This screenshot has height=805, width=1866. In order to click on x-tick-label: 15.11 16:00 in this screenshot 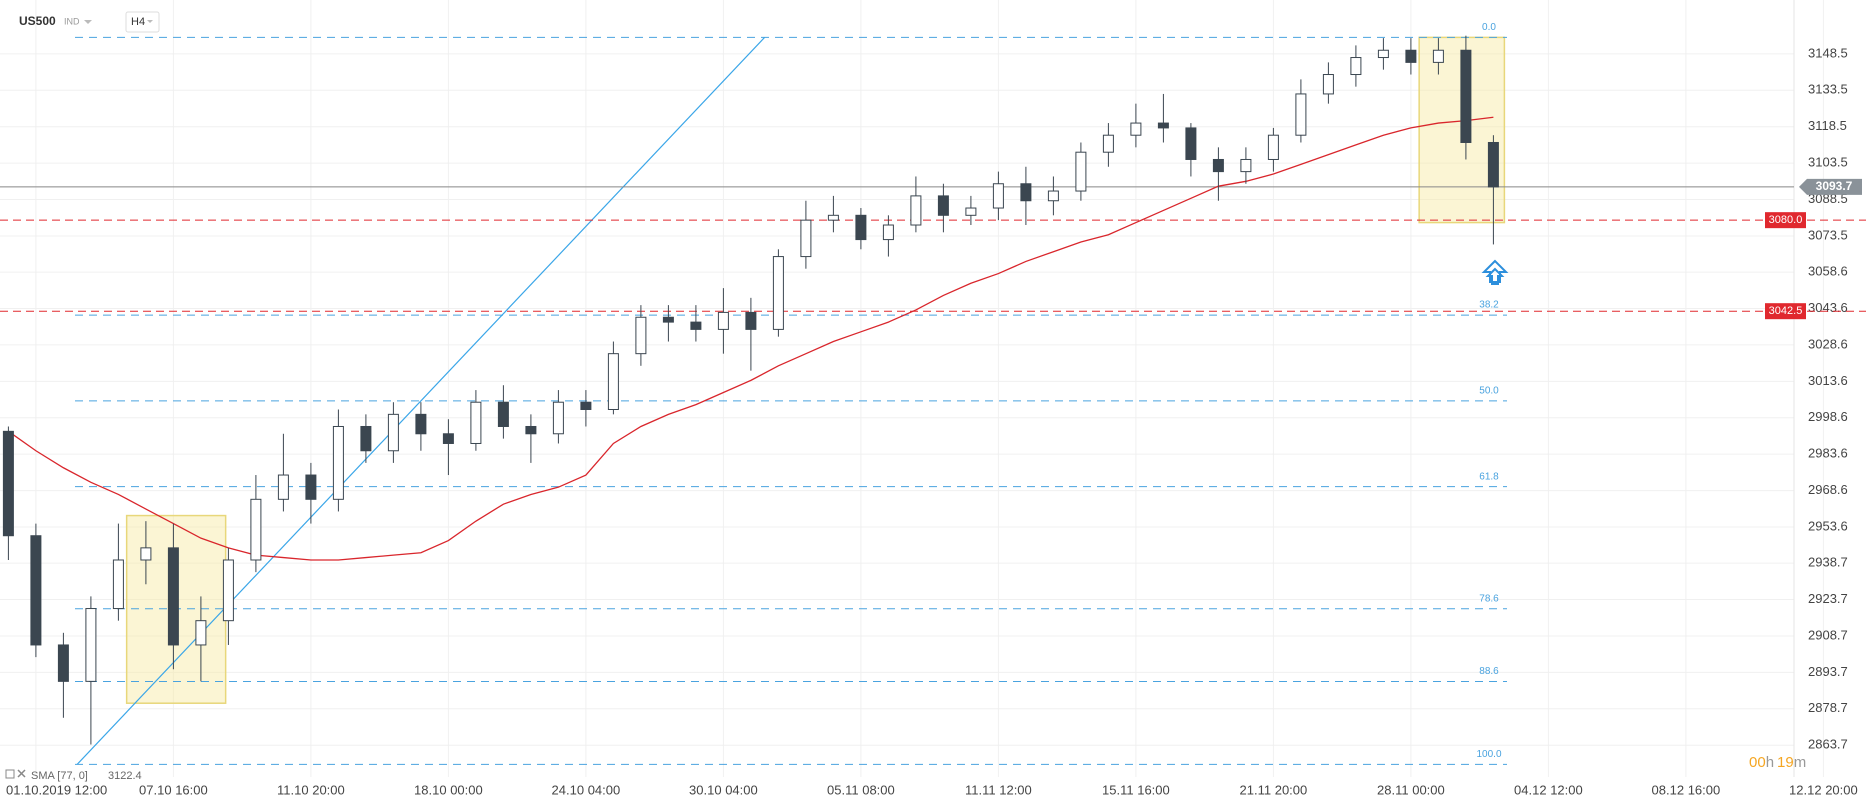, I will do `click(1136, 789)`.